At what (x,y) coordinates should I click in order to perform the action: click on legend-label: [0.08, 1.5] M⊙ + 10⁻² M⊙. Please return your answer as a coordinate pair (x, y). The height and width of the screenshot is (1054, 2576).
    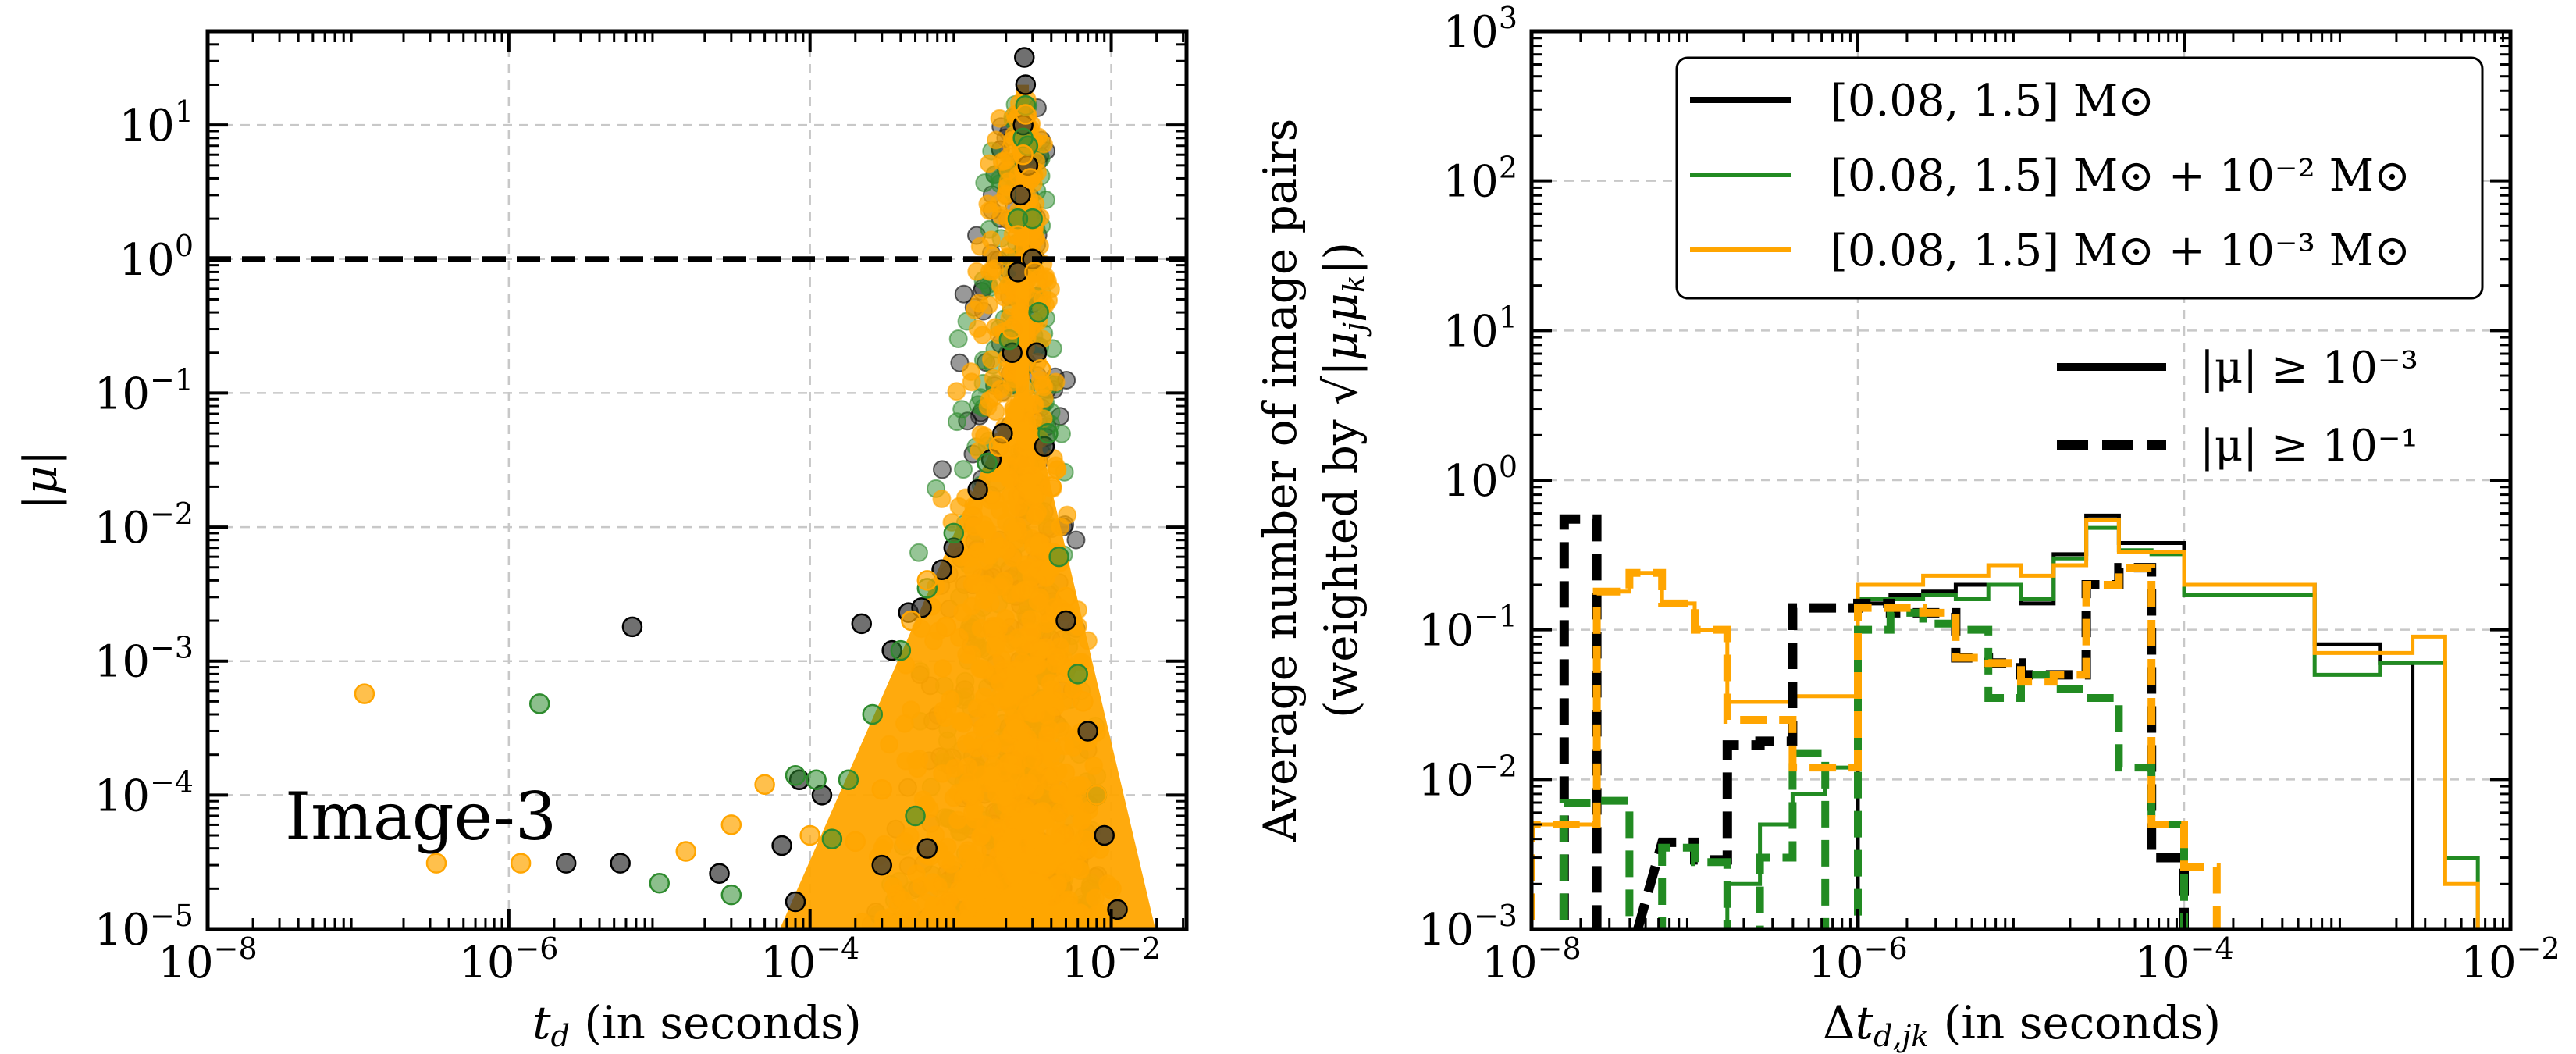
    Looking at the image, I should click on (2121, 176).